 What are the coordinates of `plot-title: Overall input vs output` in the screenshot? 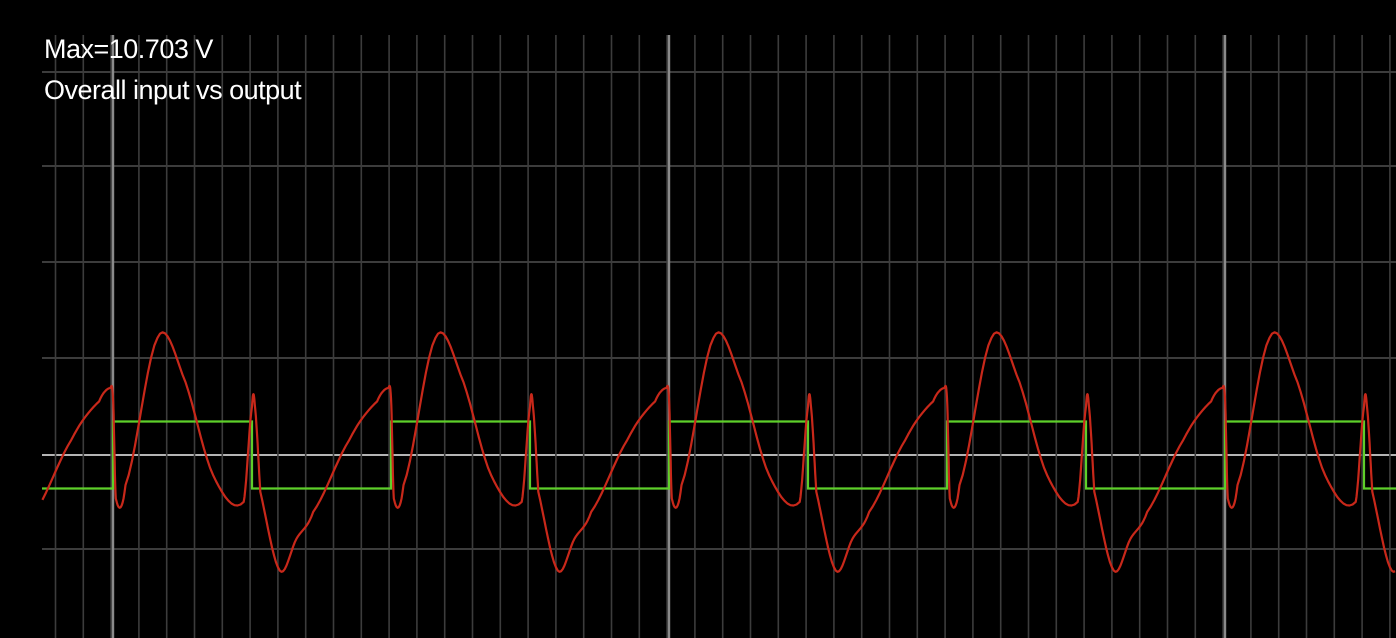 It's located at (173, 90).